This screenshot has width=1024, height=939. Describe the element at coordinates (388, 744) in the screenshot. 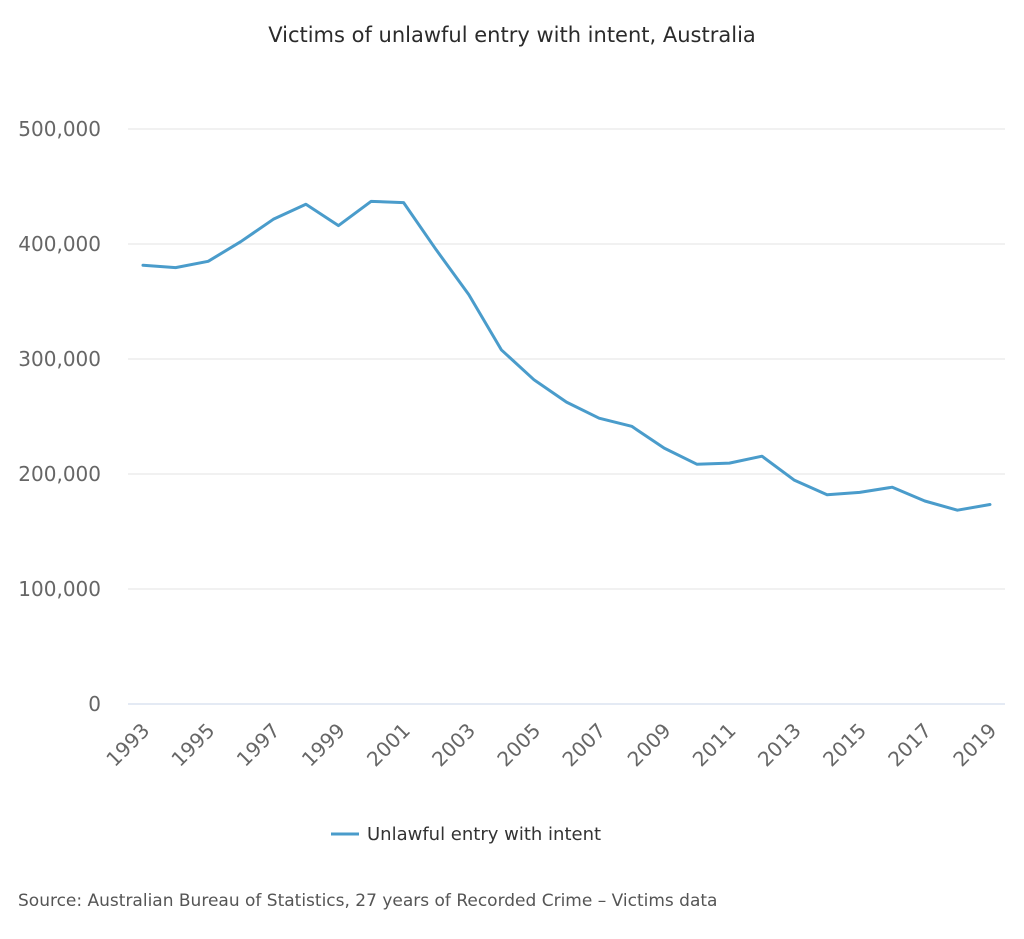

I see `x-tick-label: 2001` at that location.